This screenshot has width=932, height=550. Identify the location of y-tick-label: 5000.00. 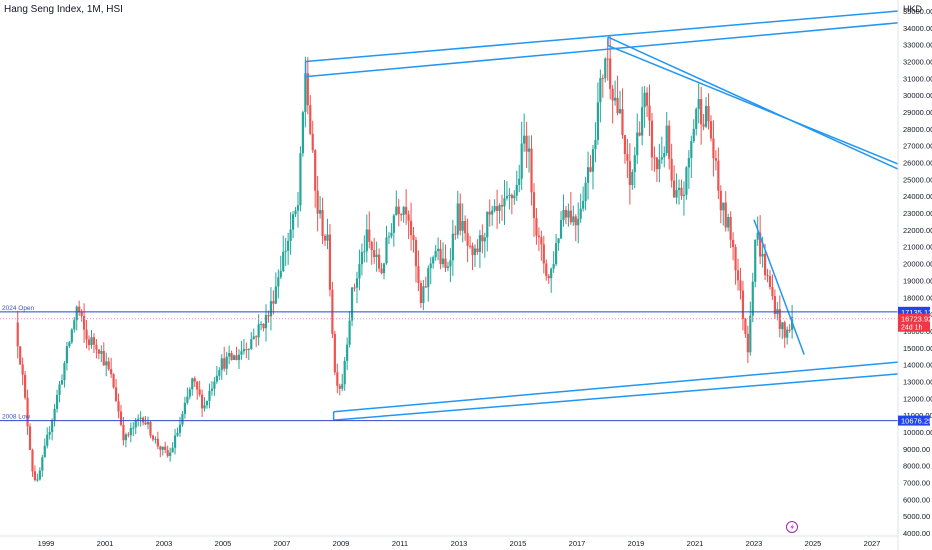
(916, 516).